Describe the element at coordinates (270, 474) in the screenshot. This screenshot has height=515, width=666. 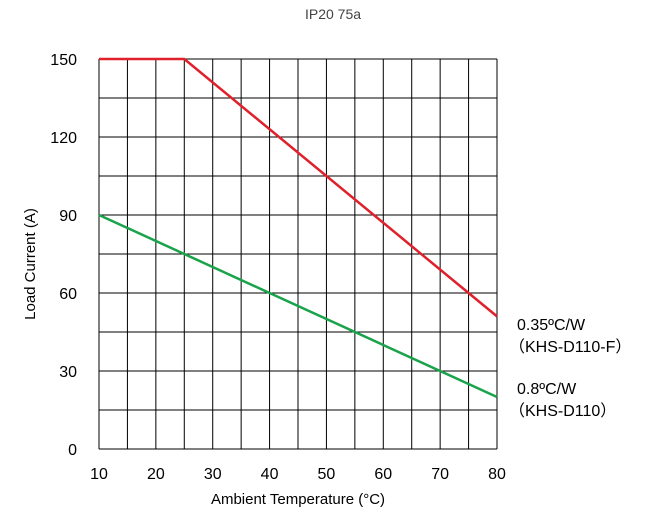
I see `x-tick-label: 40` at that location.